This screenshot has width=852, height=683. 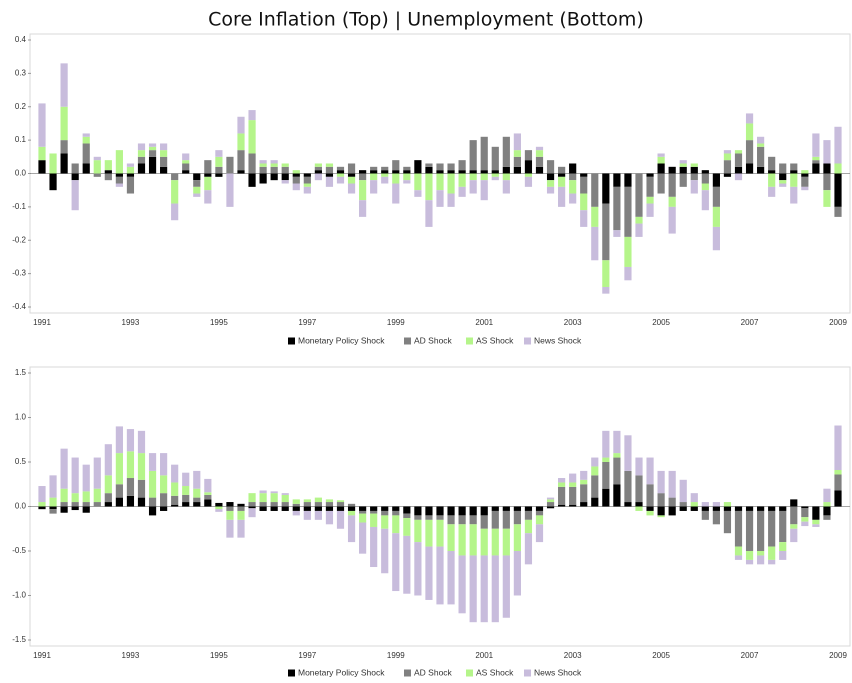 What do you see at coordinates (42, 322) in the screenshot?
I see `x-tick-label: 1991` at bounding box center [42, 322].